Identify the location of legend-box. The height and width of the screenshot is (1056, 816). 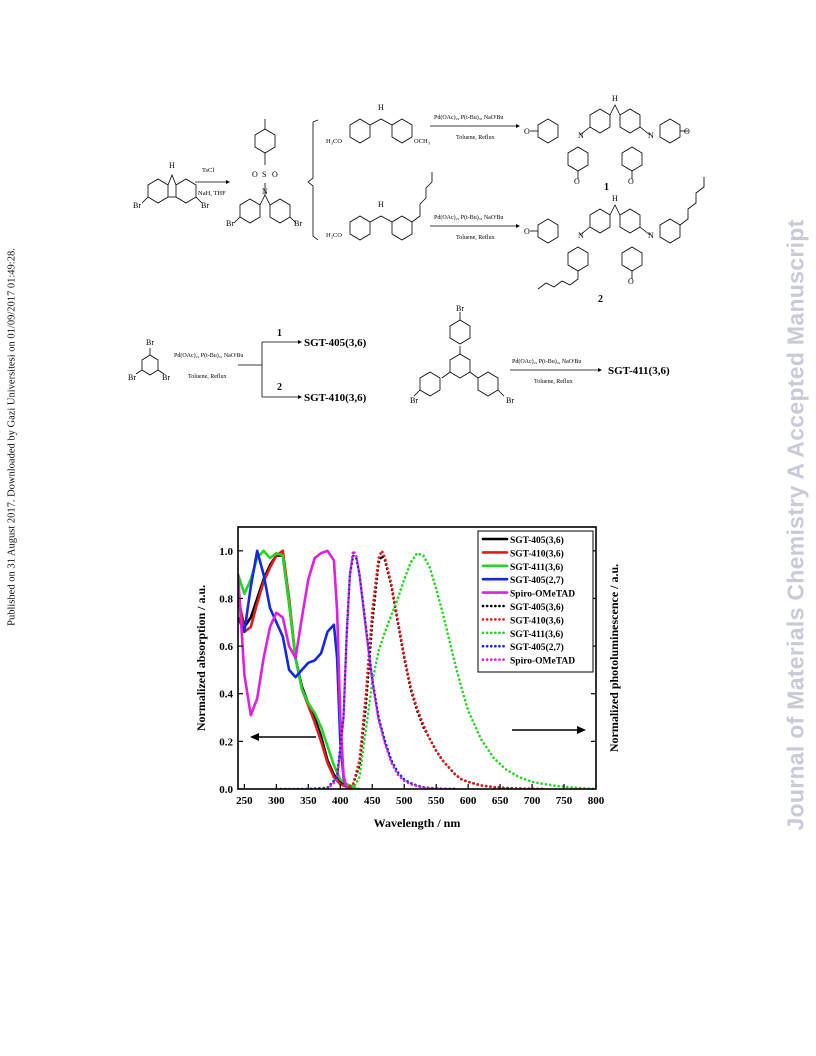
(535, 601).